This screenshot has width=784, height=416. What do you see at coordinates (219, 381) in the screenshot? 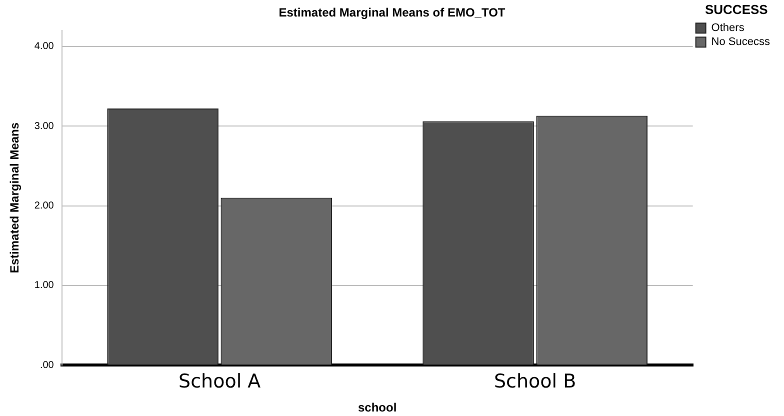
I see `x-tick-label: School A` at bounding box center [219, 381].